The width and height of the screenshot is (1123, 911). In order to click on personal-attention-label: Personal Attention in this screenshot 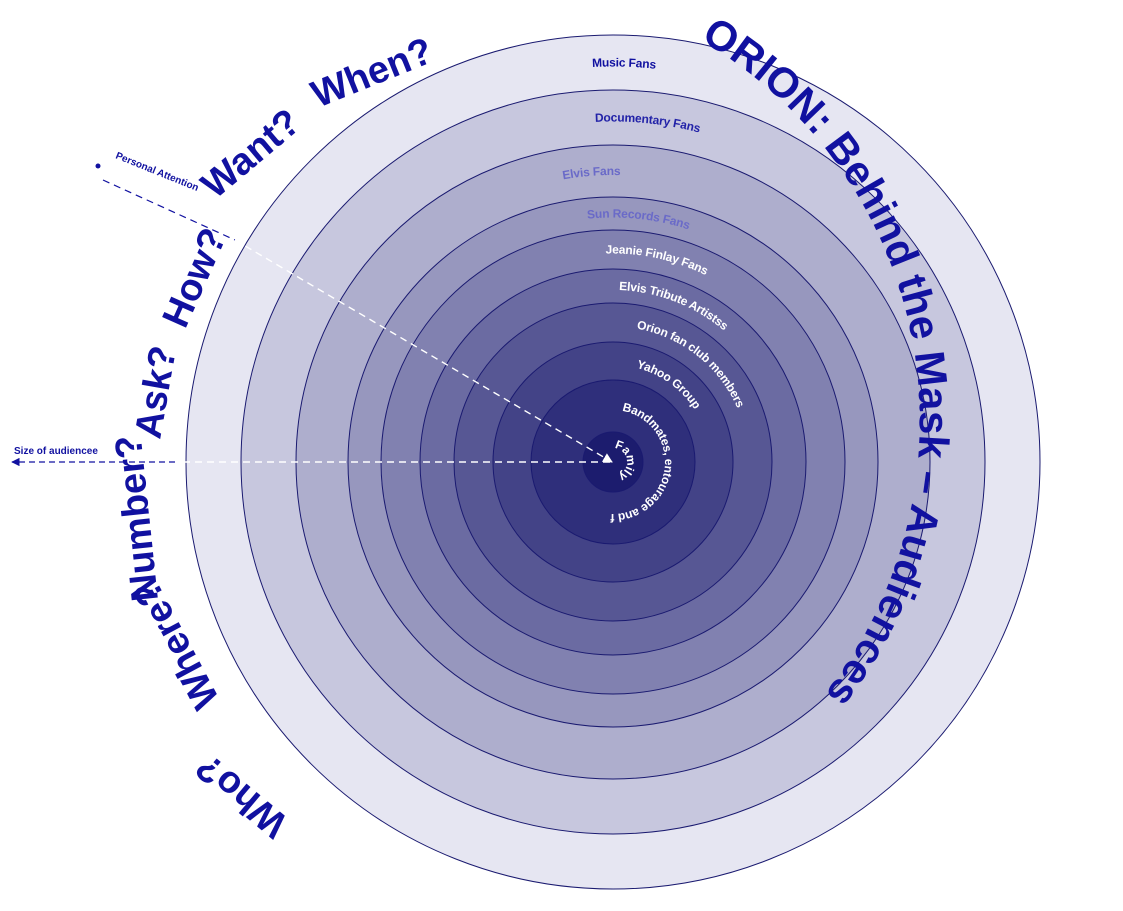, I will do `click(157, 172)`.